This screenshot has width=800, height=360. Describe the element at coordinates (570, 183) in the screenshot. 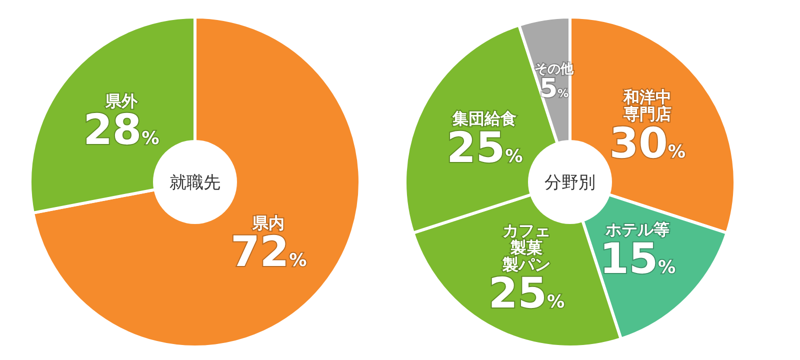

I see `text: 分野別` at that location.